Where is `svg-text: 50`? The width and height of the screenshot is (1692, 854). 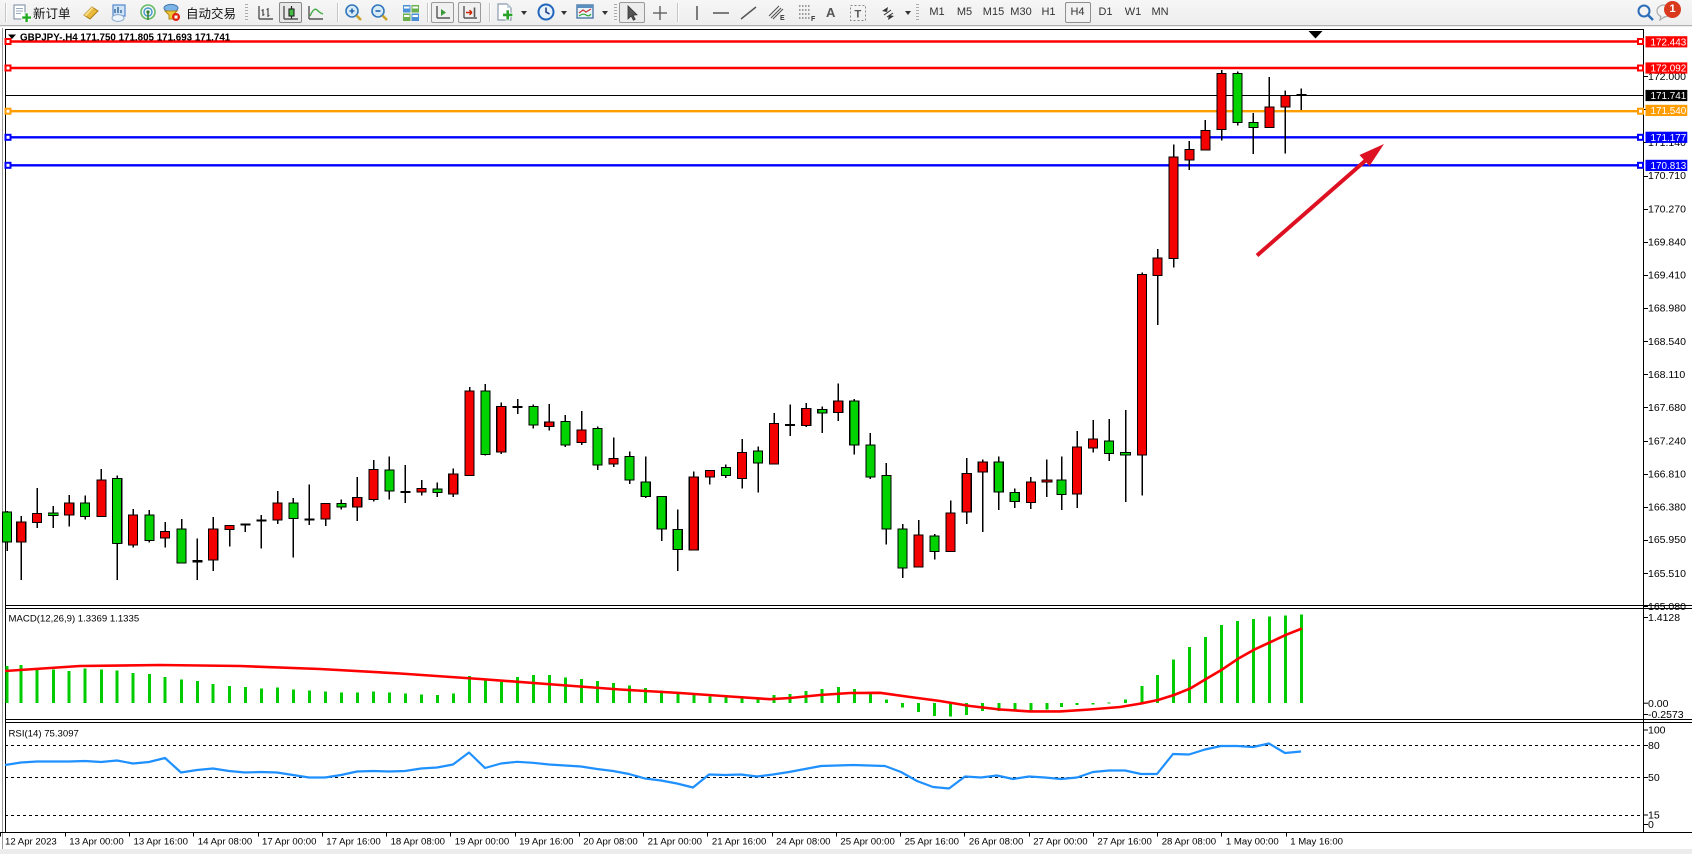 svg-text: 50 is located at coordinates (1654, 778).